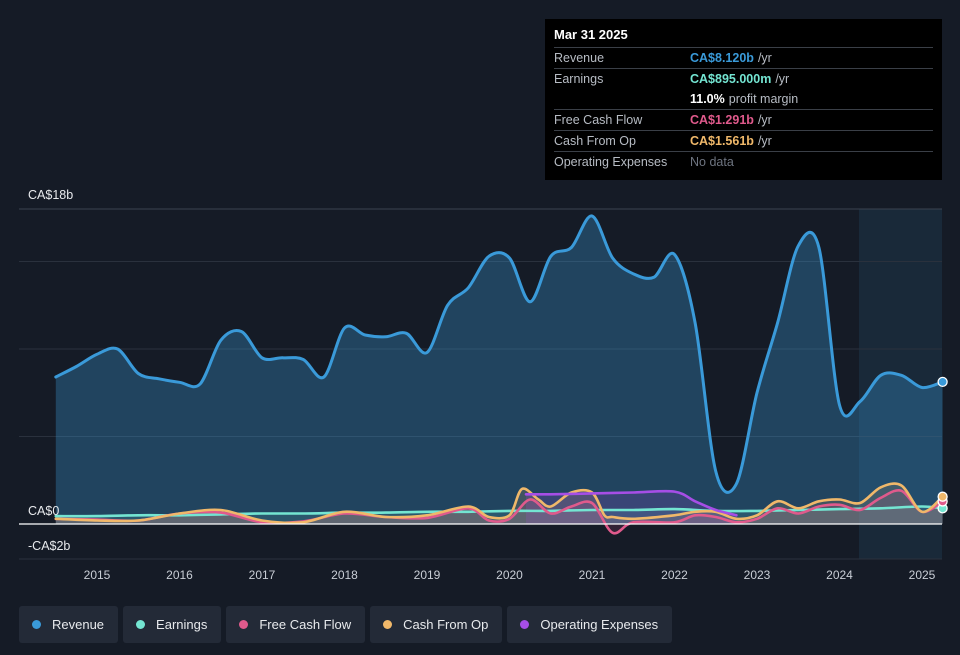  Describe the element at coordinates (579, 58) in the screenshot. I see `tooltip-label: Revenue` at that location.